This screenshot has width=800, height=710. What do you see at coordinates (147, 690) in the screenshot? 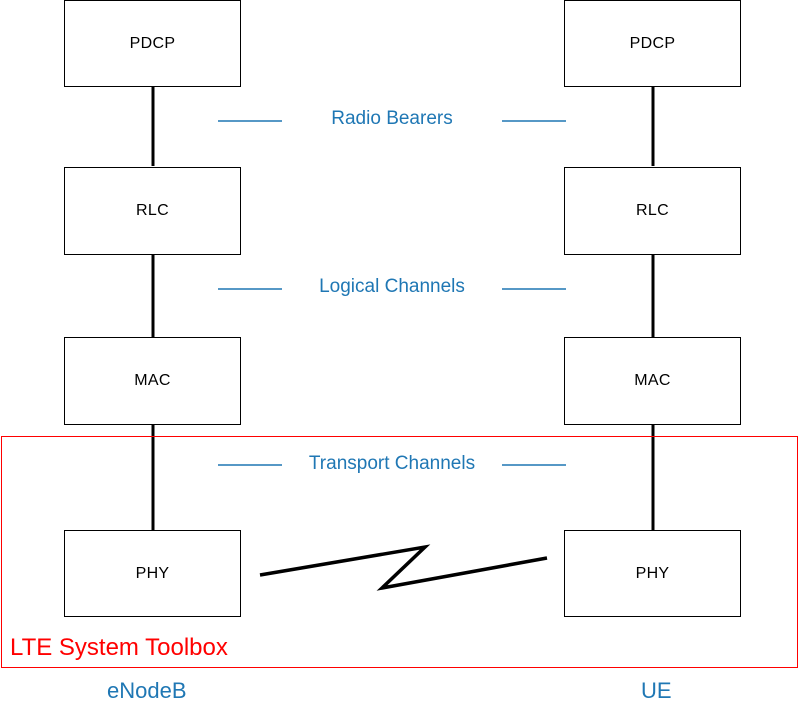
I see `enodeb-label: eNodeB` at bounding box center [147, 690].